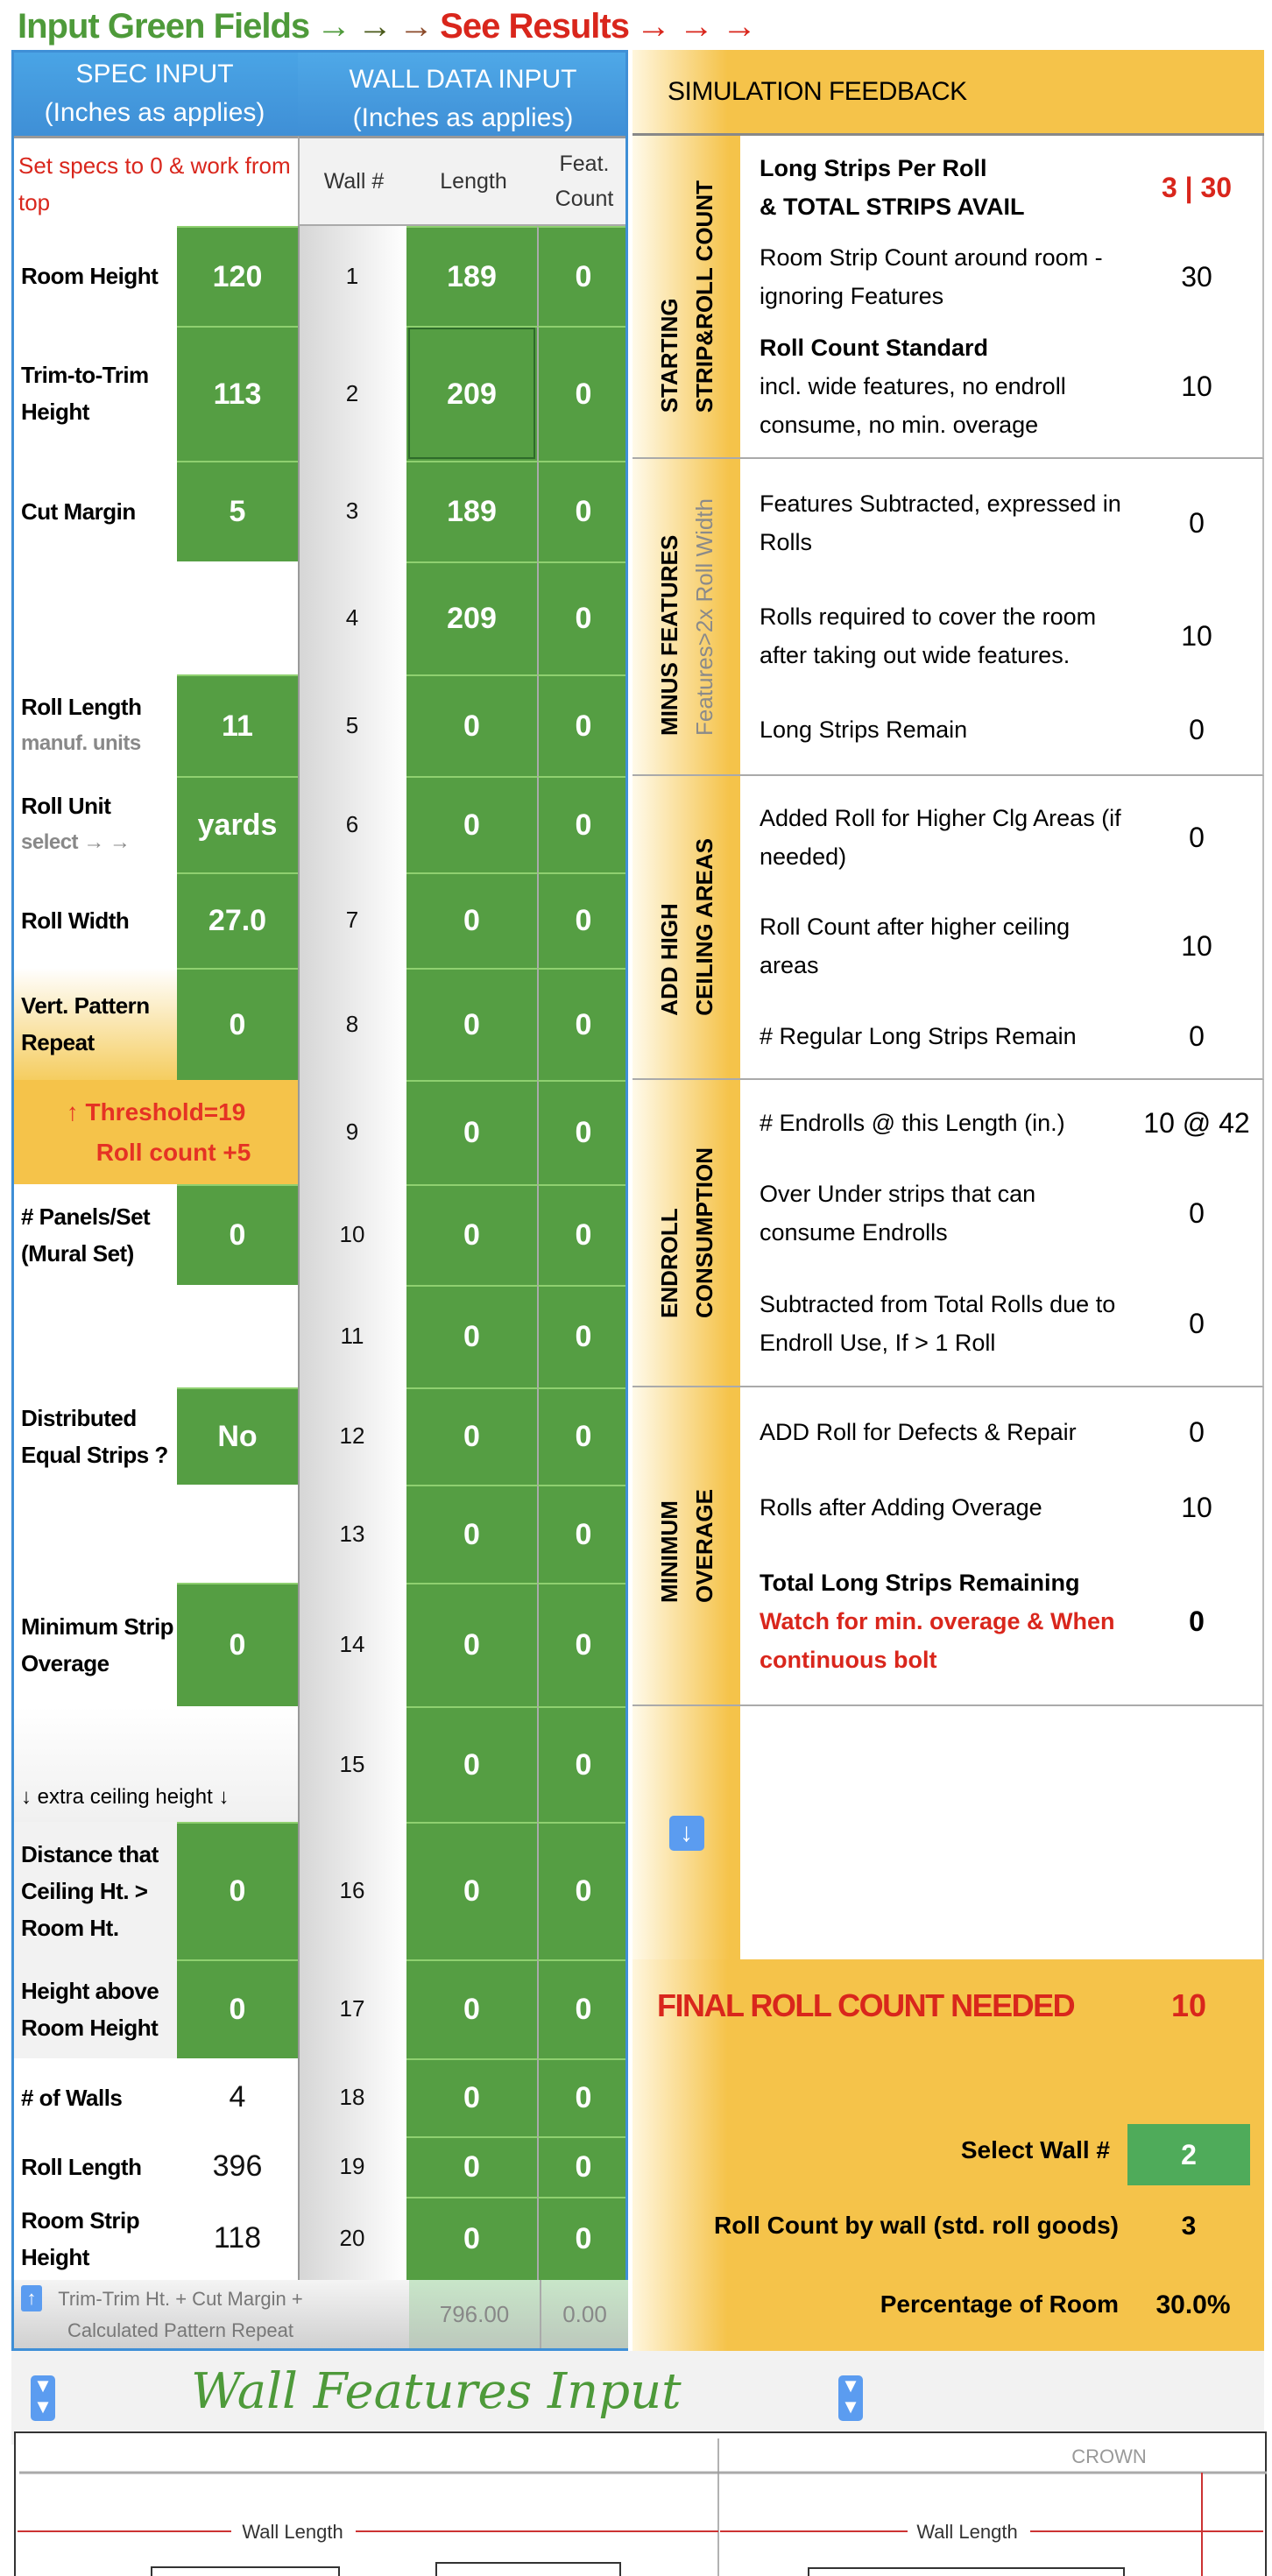 This screenshot has height=2576, width=1272. I want to click on spec-value-input: 27.0, so click(237, 920).